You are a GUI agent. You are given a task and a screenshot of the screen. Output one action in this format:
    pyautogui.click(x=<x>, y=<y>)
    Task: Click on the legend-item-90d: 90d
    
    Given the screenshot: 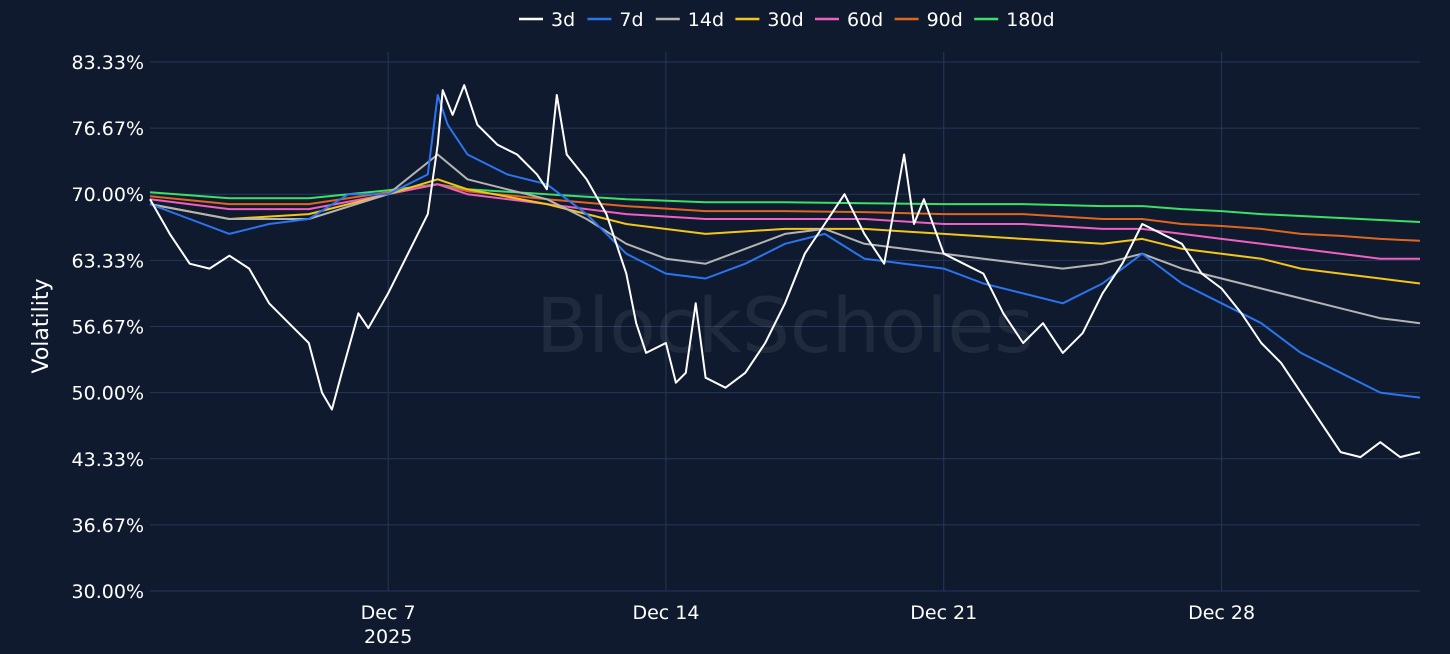 What is the action you would take?
    pyautogui.click(x=928, y=20)
    